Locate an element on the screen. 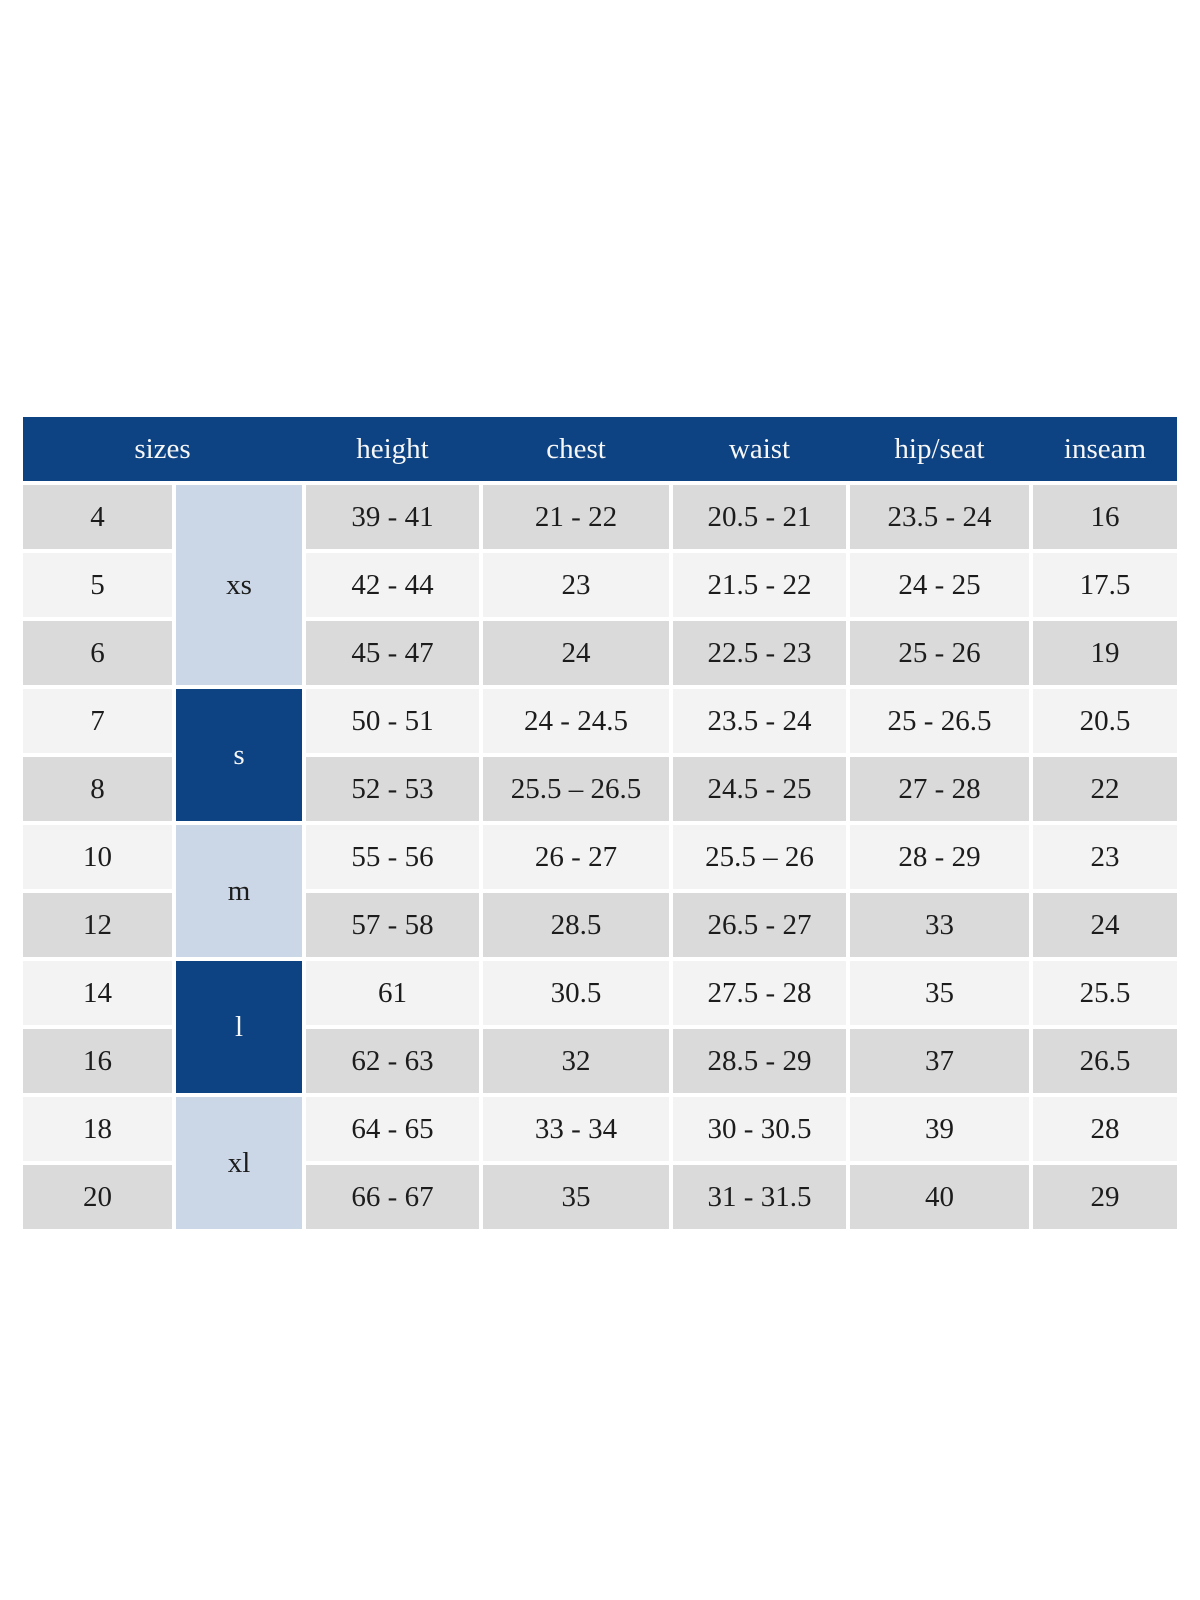  height-cell: 42 - 44 is located at coordinates (392, 585).